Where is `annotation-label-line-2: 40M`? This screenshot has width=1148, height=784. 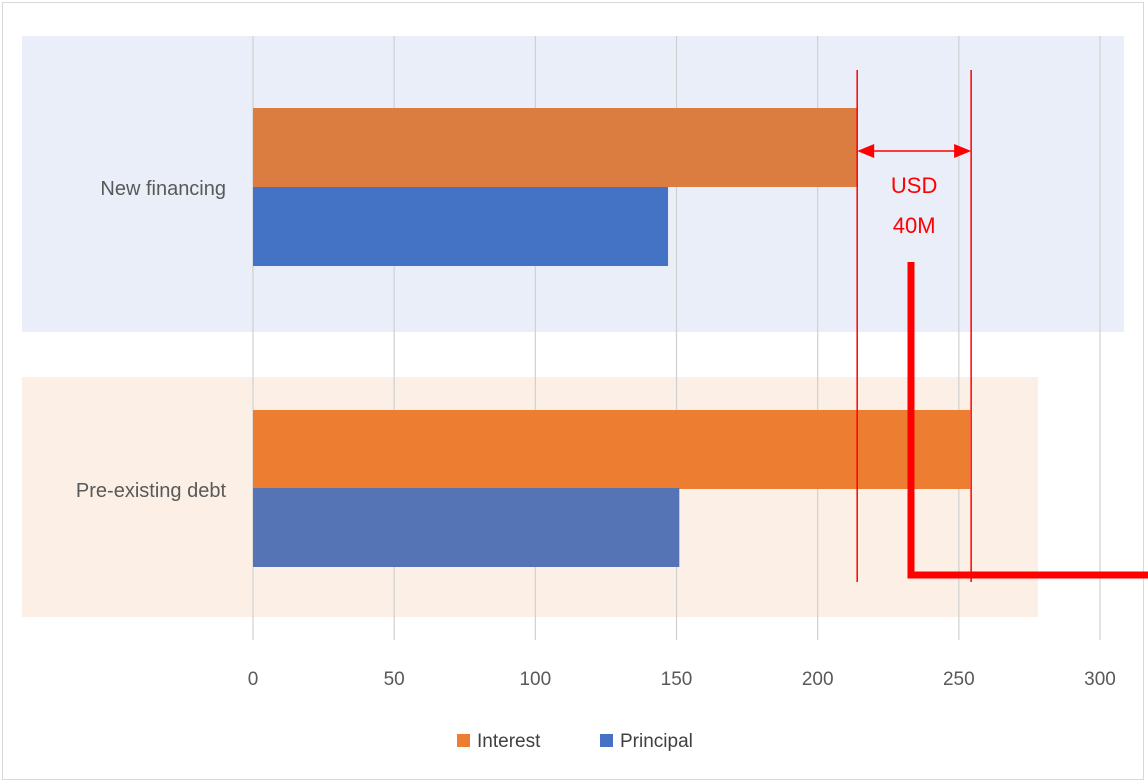
annotation-label-line-2: 40M is located at coordinates (914, 225).